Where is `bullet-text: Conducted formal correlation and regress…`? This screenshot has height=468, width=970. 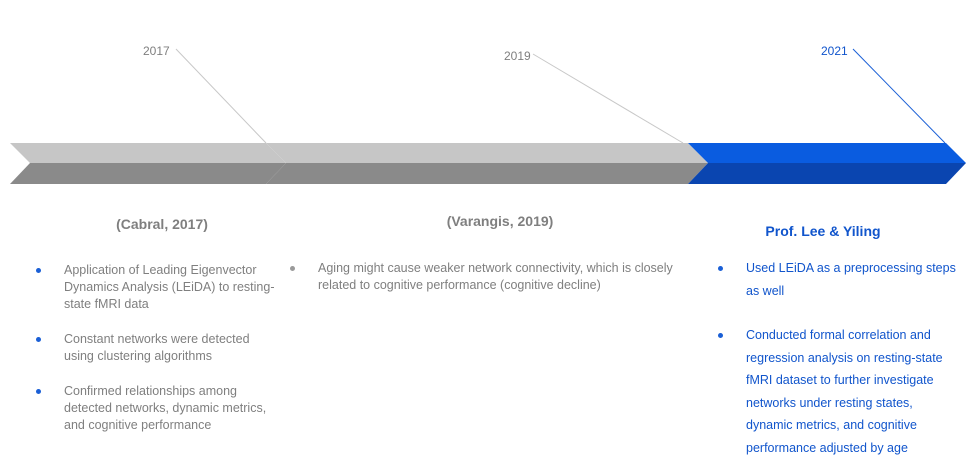
bullet-text: Conducted formal correlation and regress… is located at coordinates (844, 391).